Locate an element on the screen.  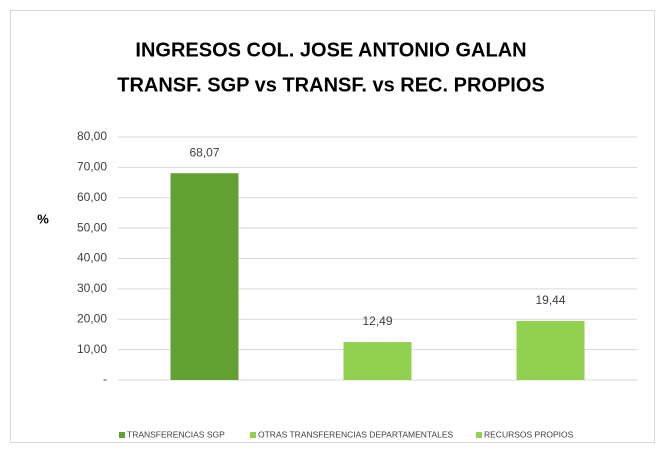
data-label: 68,07 is located at coordinates (204, 152).